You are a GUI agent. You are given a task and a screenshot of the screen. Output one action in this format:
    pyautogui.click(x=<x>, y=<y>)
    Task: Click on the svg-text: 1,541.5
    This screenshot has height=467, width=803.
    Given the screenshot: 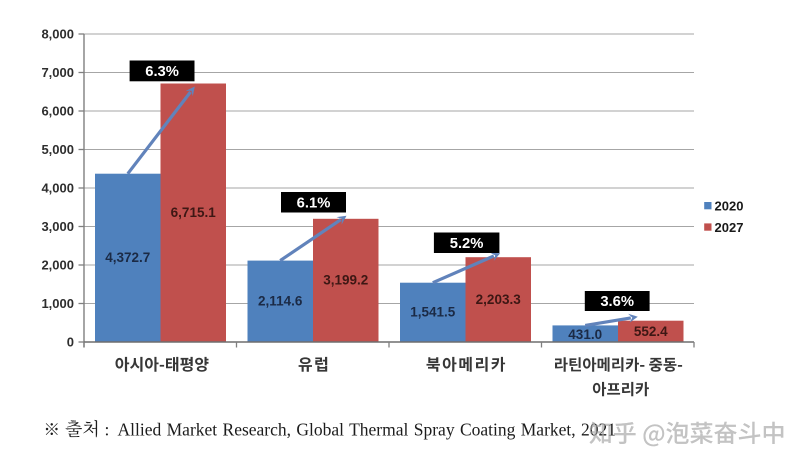 What is the action you would take?
    pyautogui.click(x=433, y=312)
    